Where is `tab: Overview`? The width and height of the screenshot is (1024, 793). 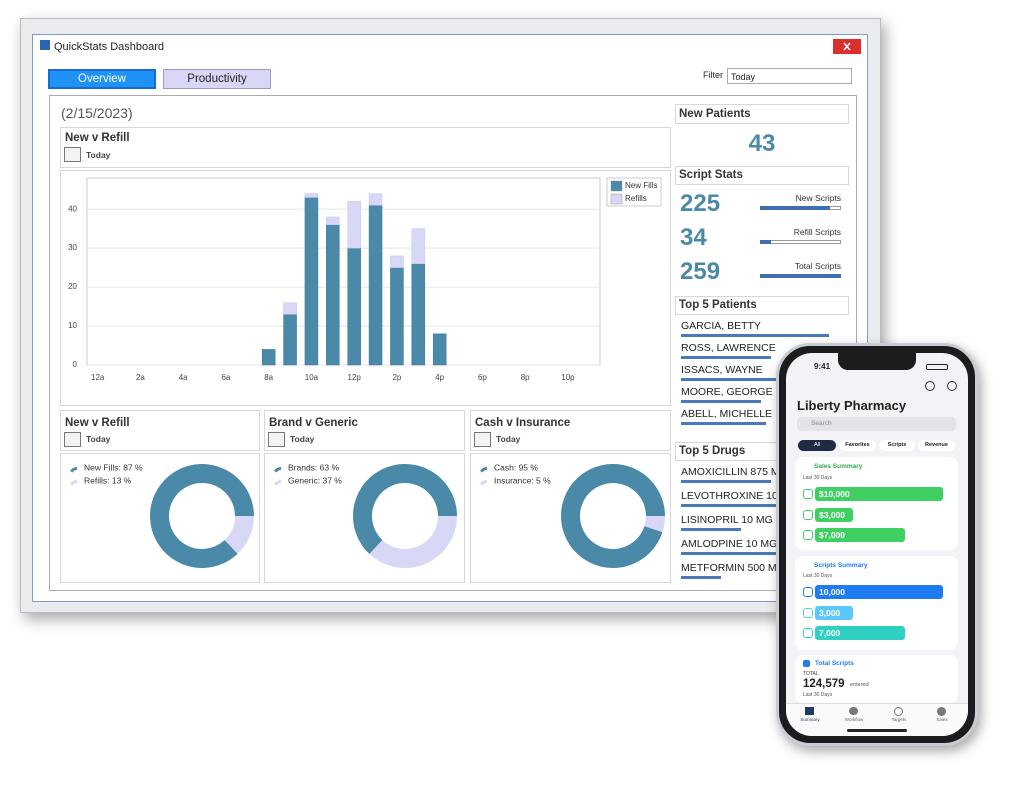
tab: Overview is located at coordinates (102, 79).